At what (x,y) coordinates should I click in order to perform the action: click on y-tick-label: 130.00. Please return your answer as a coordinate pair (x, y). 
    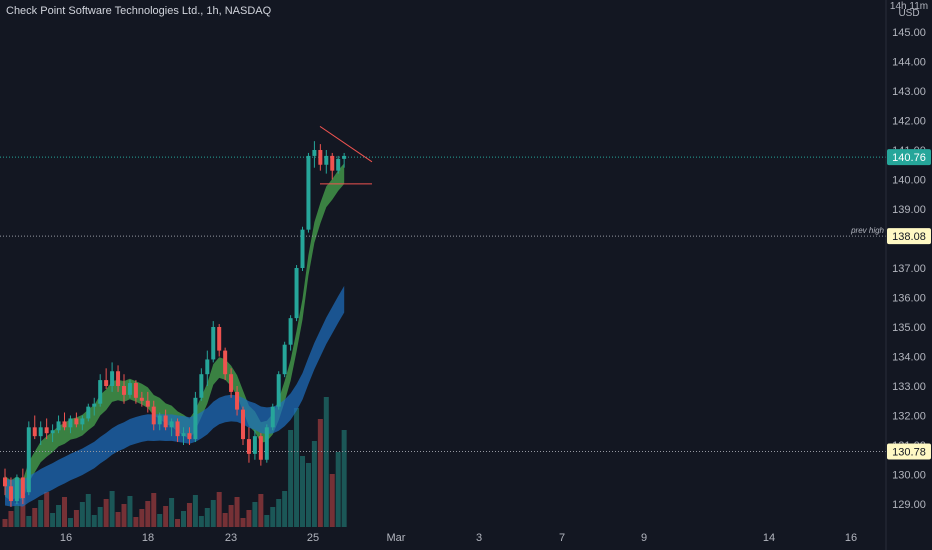
    Looking at the image, I should click on (909, 476).